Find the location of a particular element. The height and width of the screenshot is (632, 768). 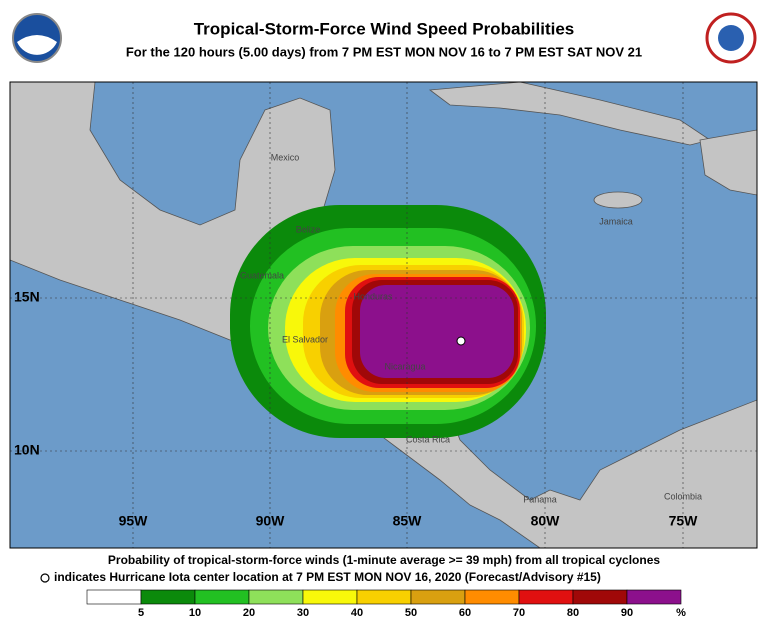

place-label: Costa Rica is located at coordinates (428, 439).